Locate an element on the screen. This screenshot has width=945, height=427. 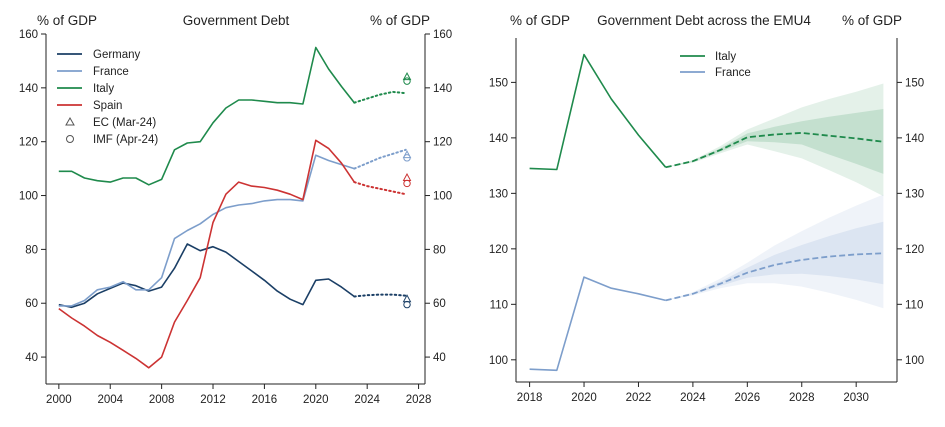
right-y-tick-label-right: 140 is located at coordinates (914, 139).